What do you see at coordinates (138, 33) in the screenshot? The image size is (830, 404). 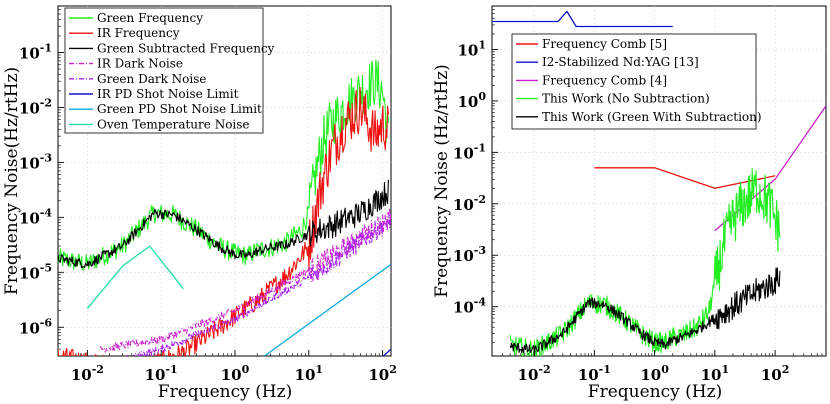 I see `legend-label: IR Frequency` at bounding box center [138, 33].